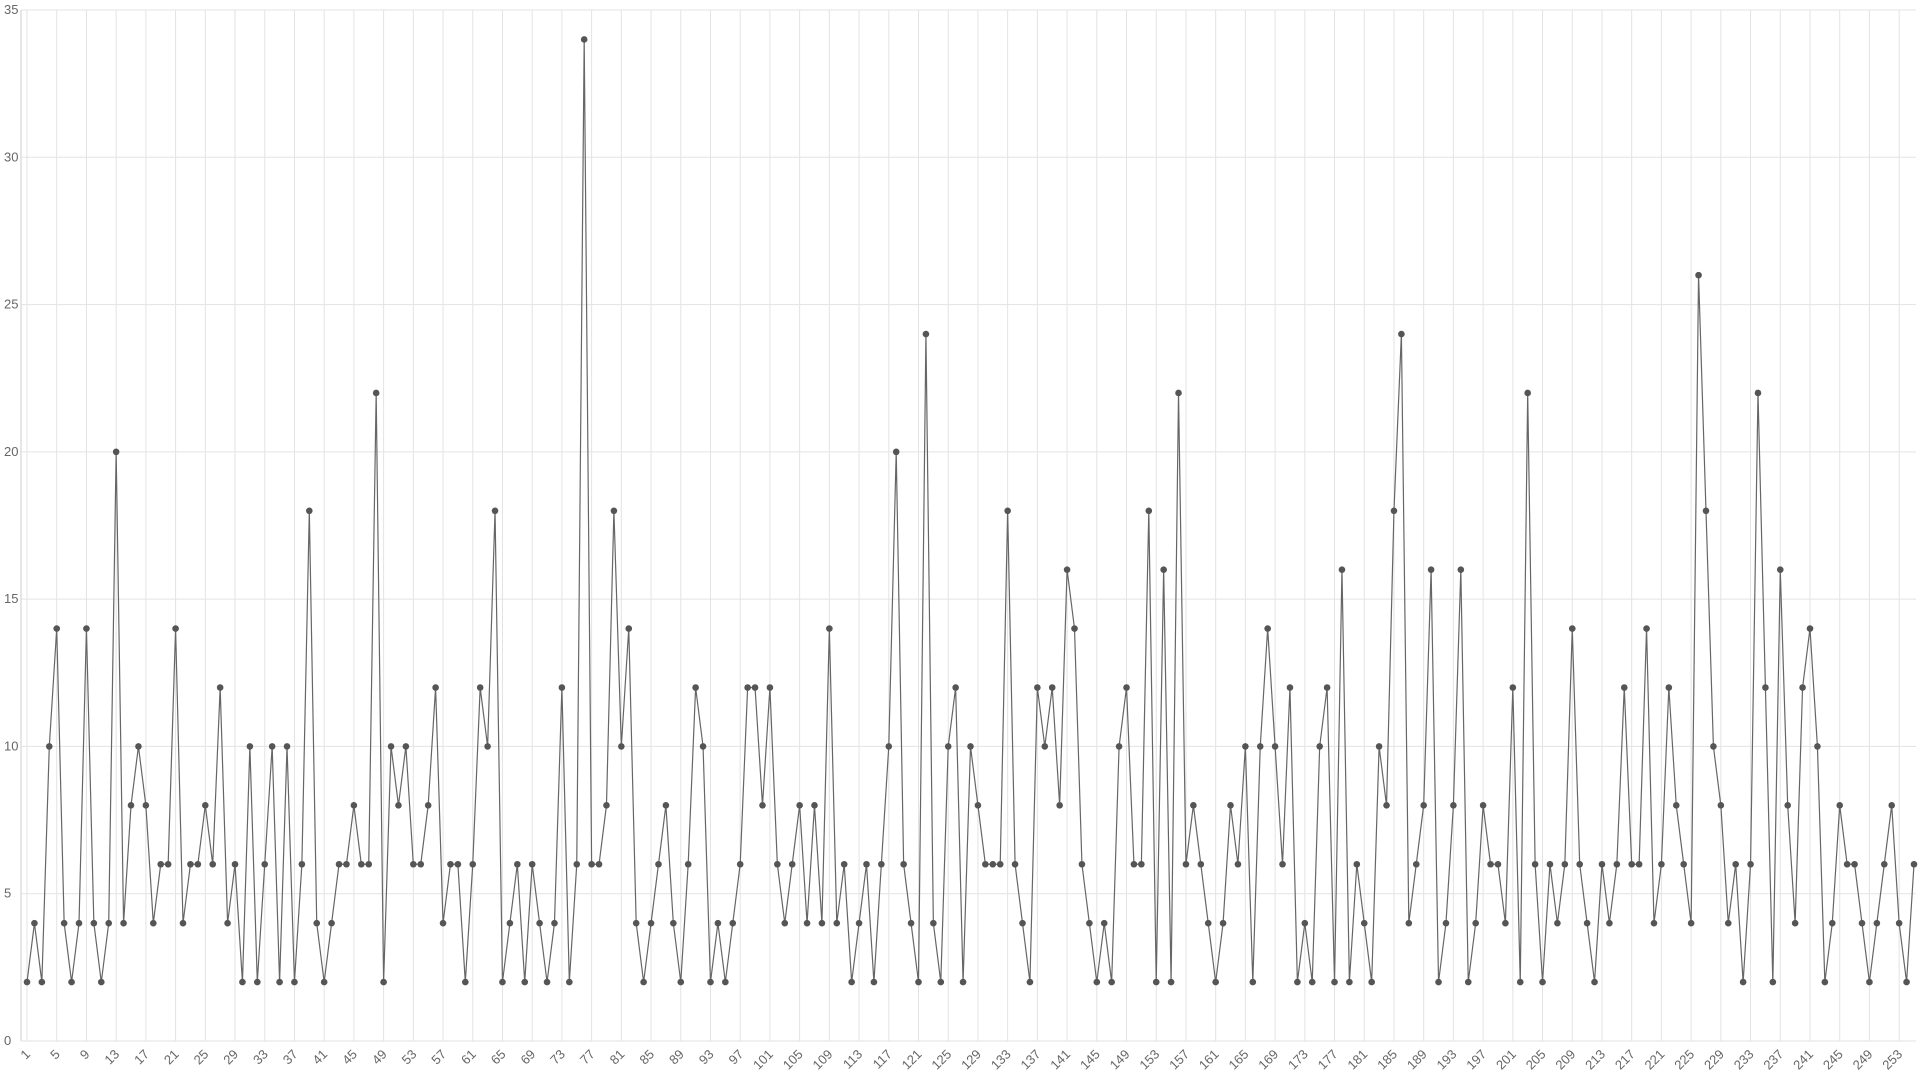 This screenshot has height=1080, width=1920. I want to click on x-tick-label: 9, so click(85, 1055).